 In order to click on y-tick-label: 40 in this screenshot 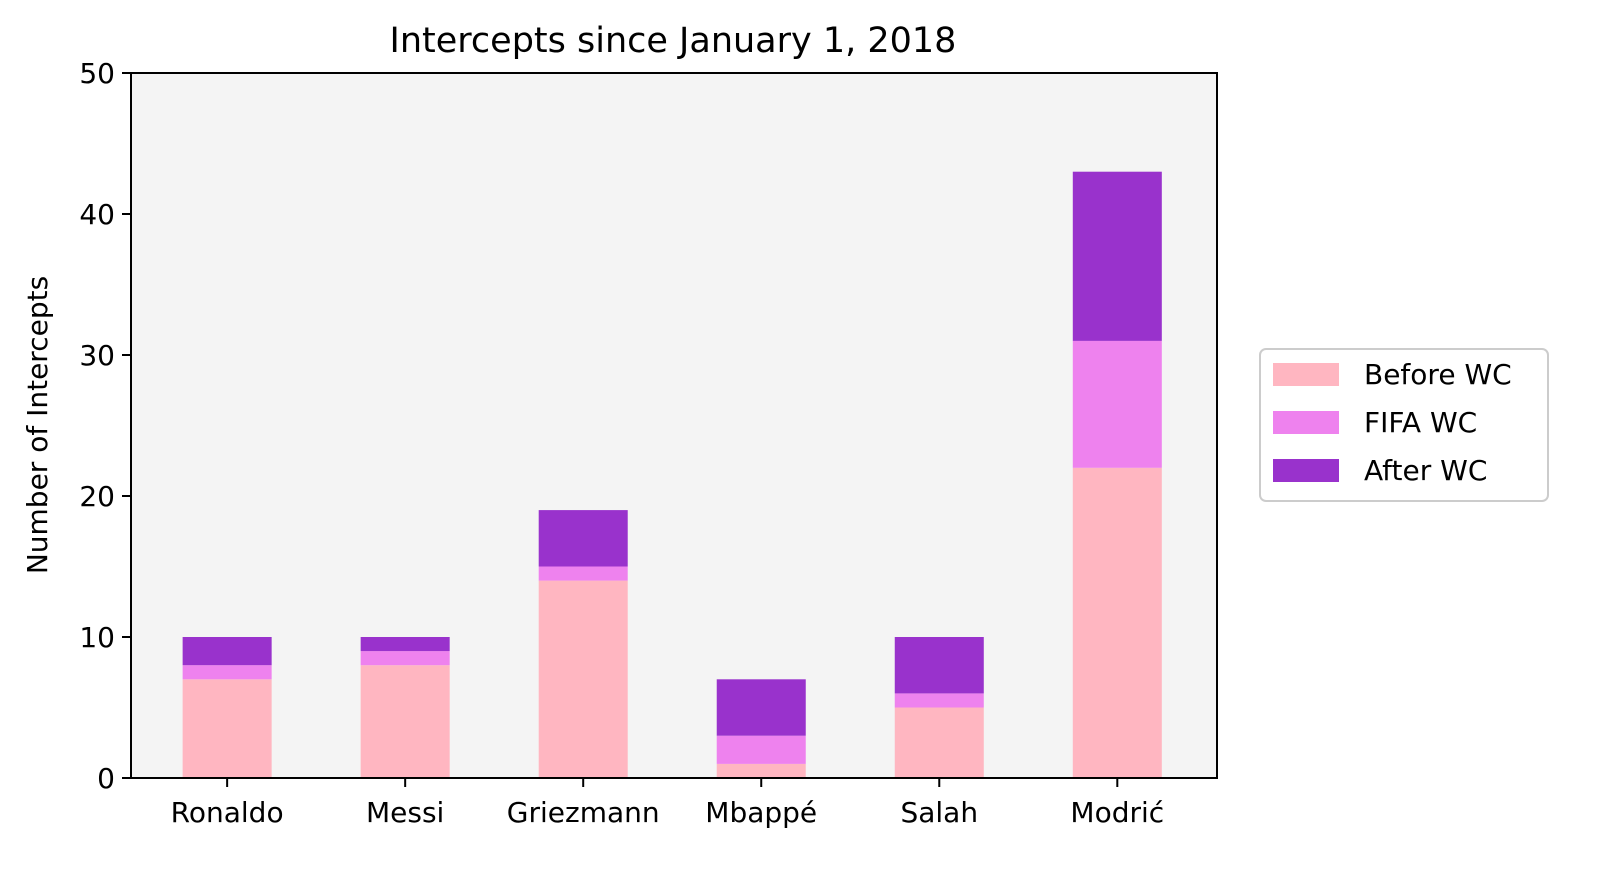, I will do `click(97, 214)`.